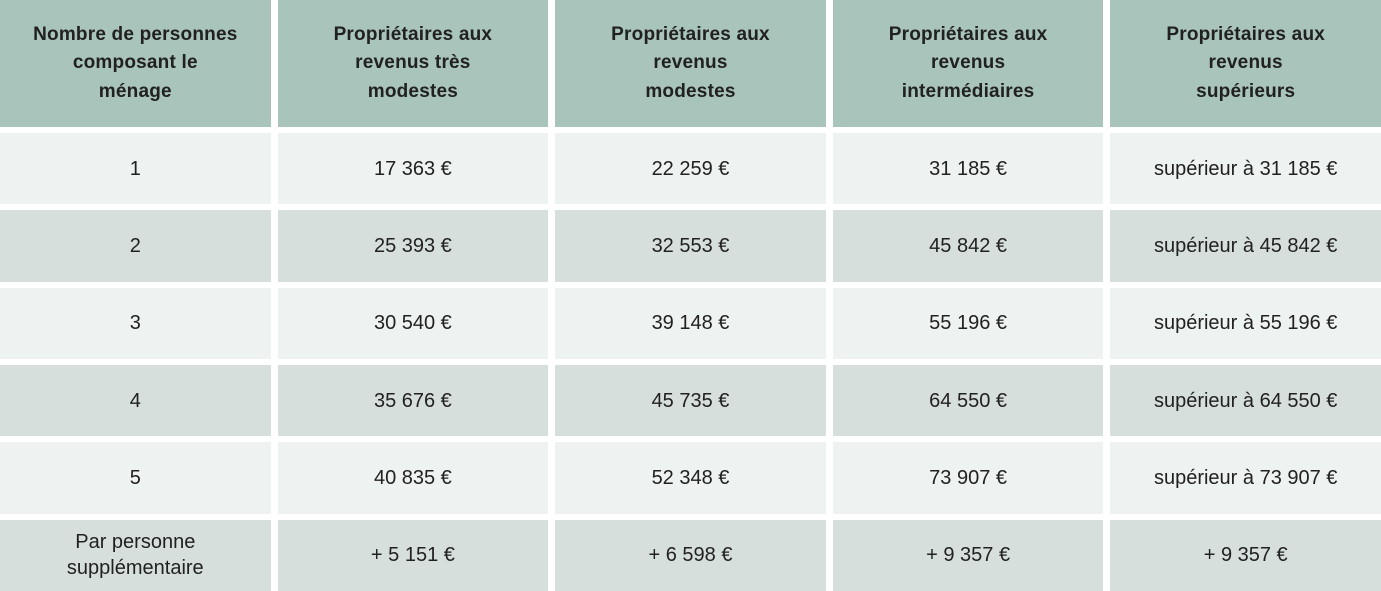  Describe the element at coordinates (968, 478) in the screenshot. I see `value-cell: 73 907 €` at that location.